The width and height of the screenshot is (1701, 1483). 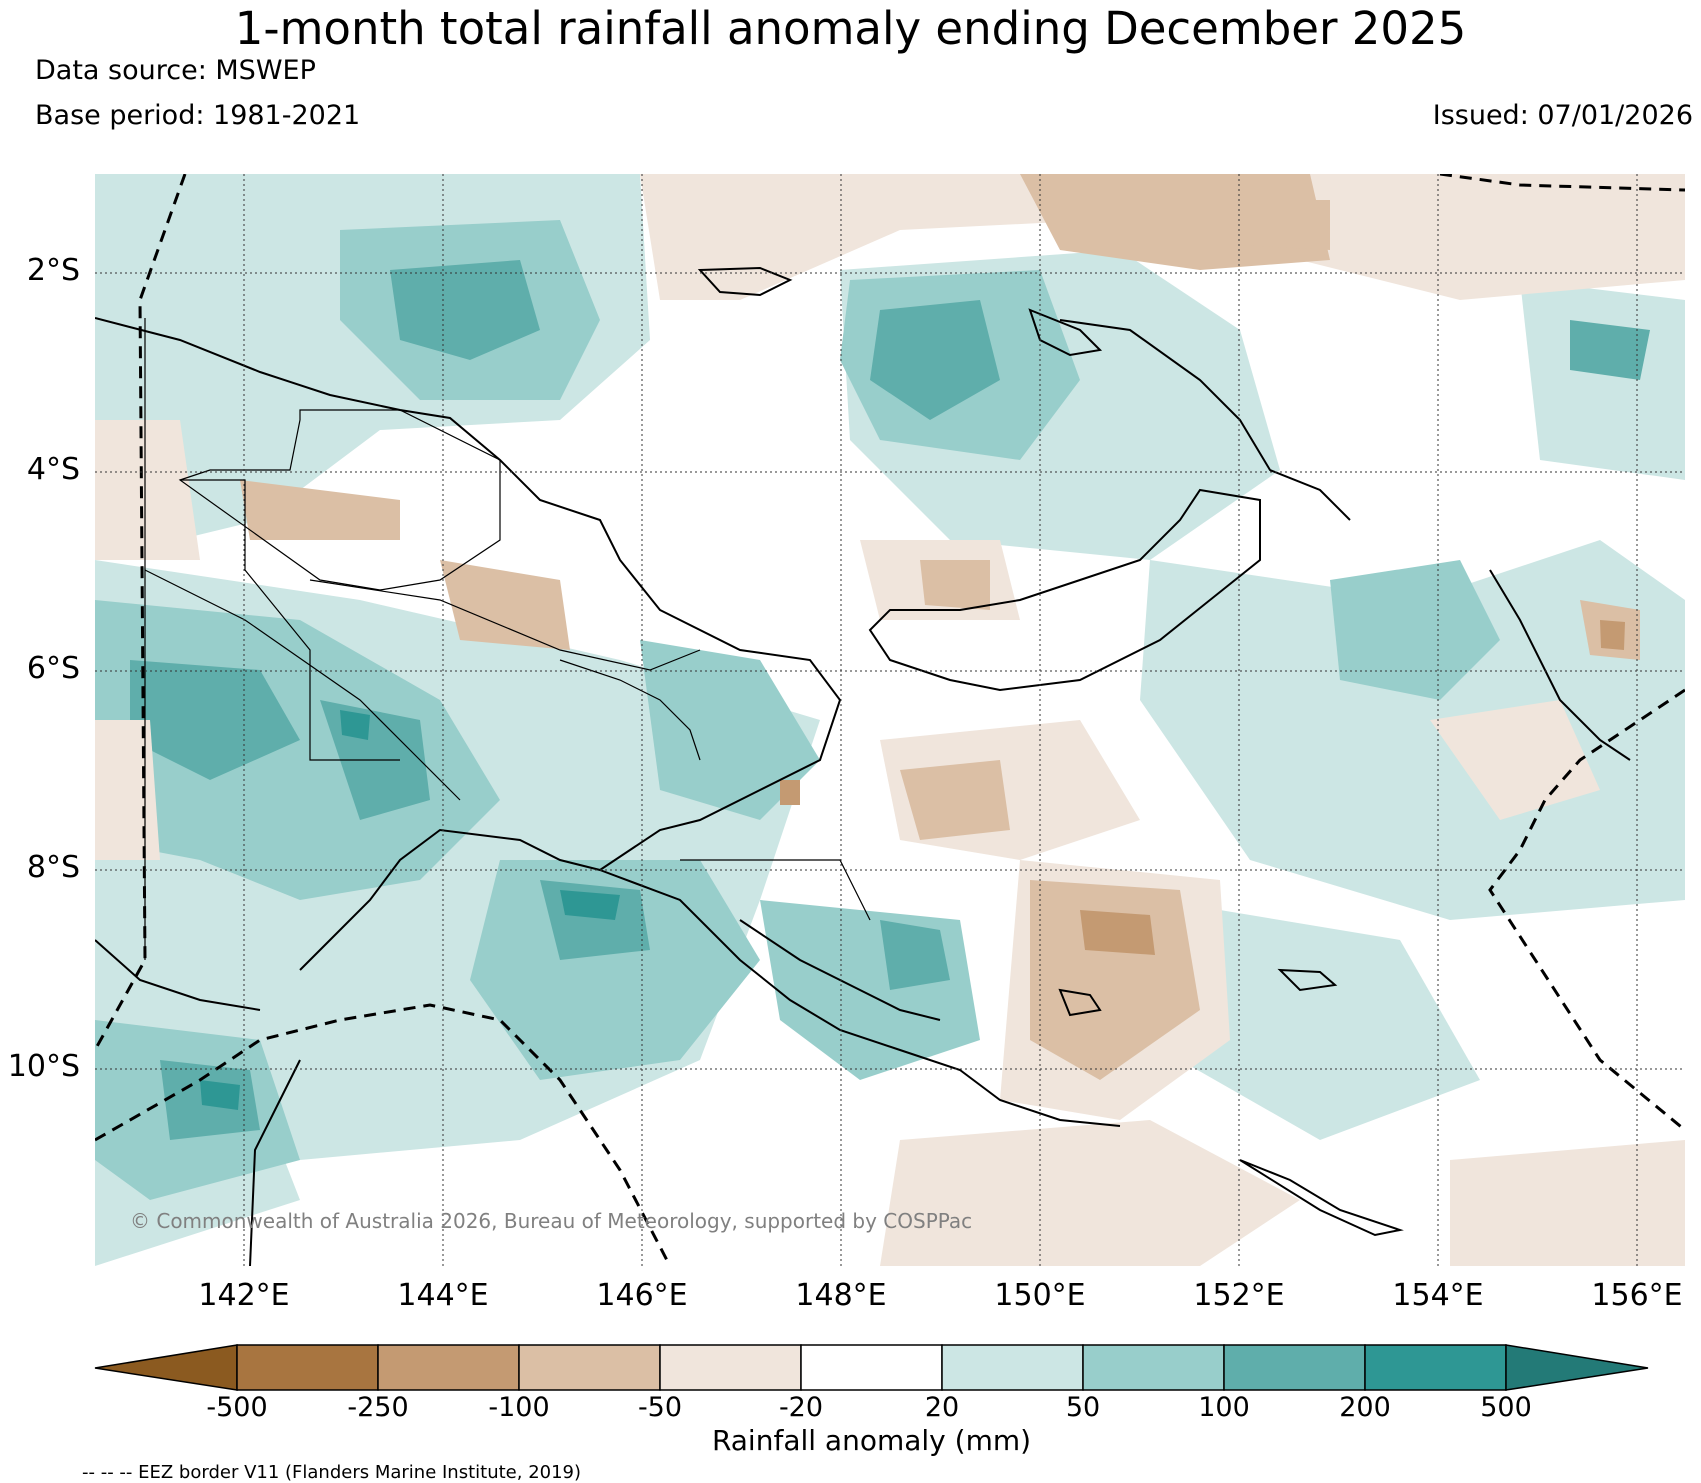 I want to click on lat-label: 8°S, so click(x=53, y=867).